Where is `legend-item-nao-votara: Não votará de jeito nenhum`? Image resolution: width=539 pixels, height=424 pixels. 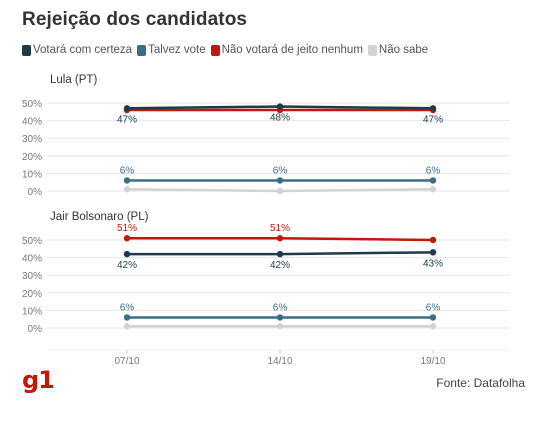 legend-item-nao-votara: Não votará de jeito nenhum is located at coordinates (286, 50).